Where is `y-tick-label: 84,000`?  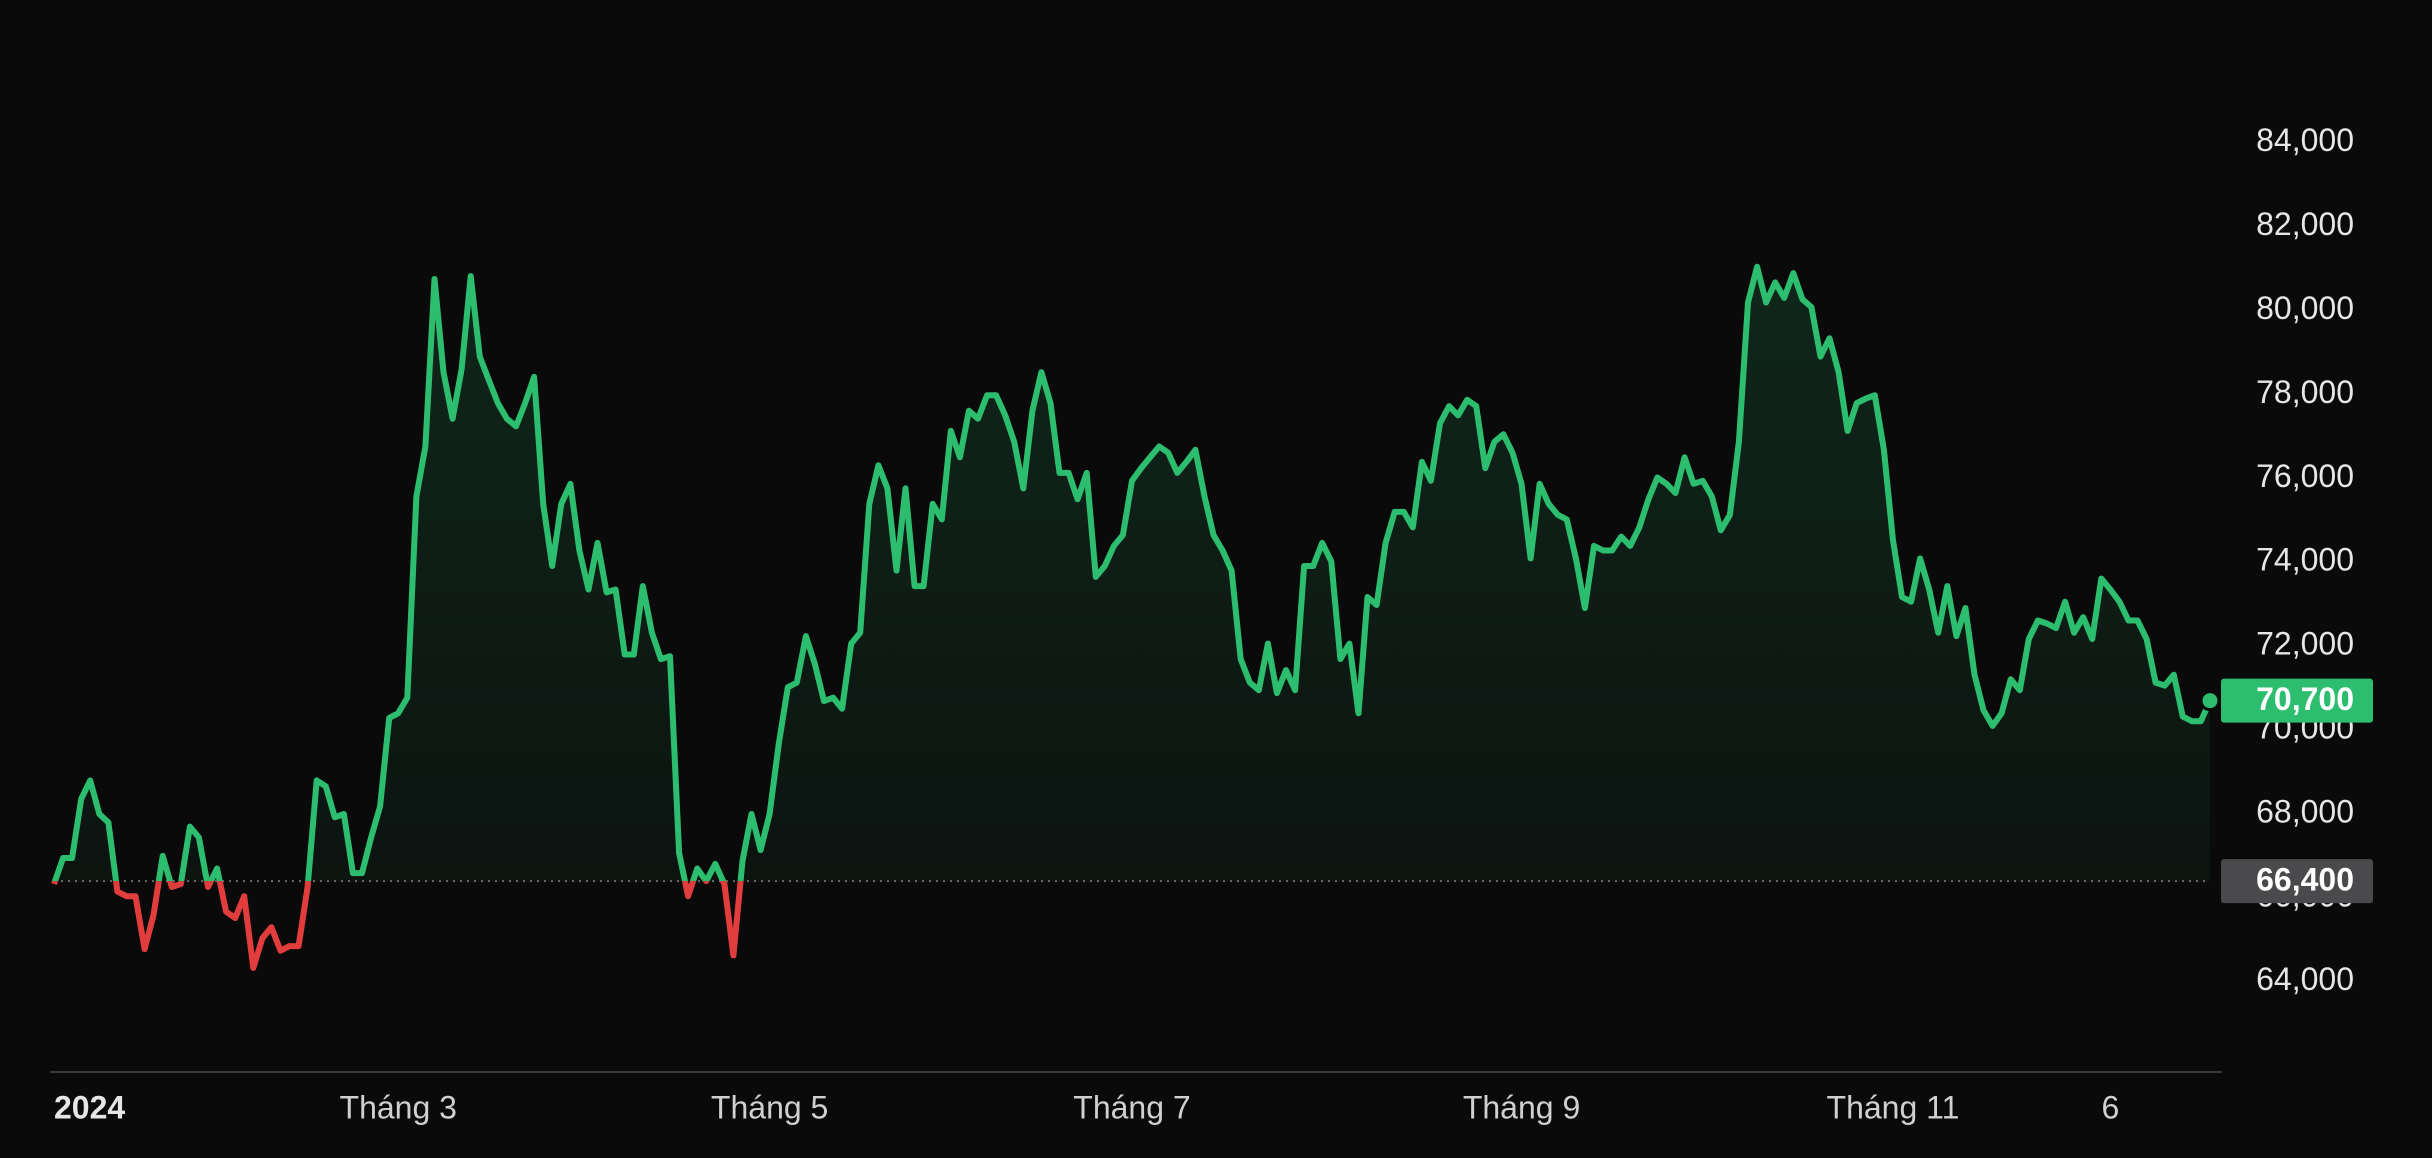
y-tick-label: 84,000 is located at coordinates (2305, 140).